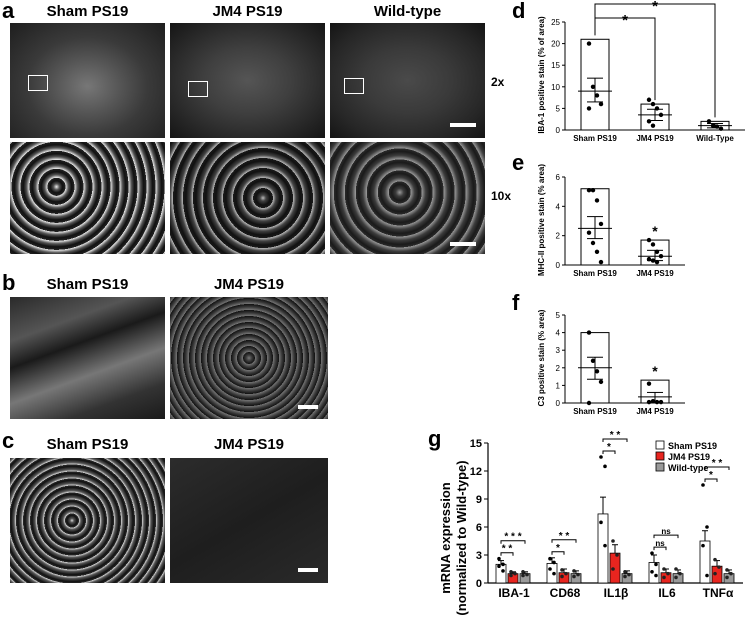  I want to click on panel-label-f: f, so click(516, 302).